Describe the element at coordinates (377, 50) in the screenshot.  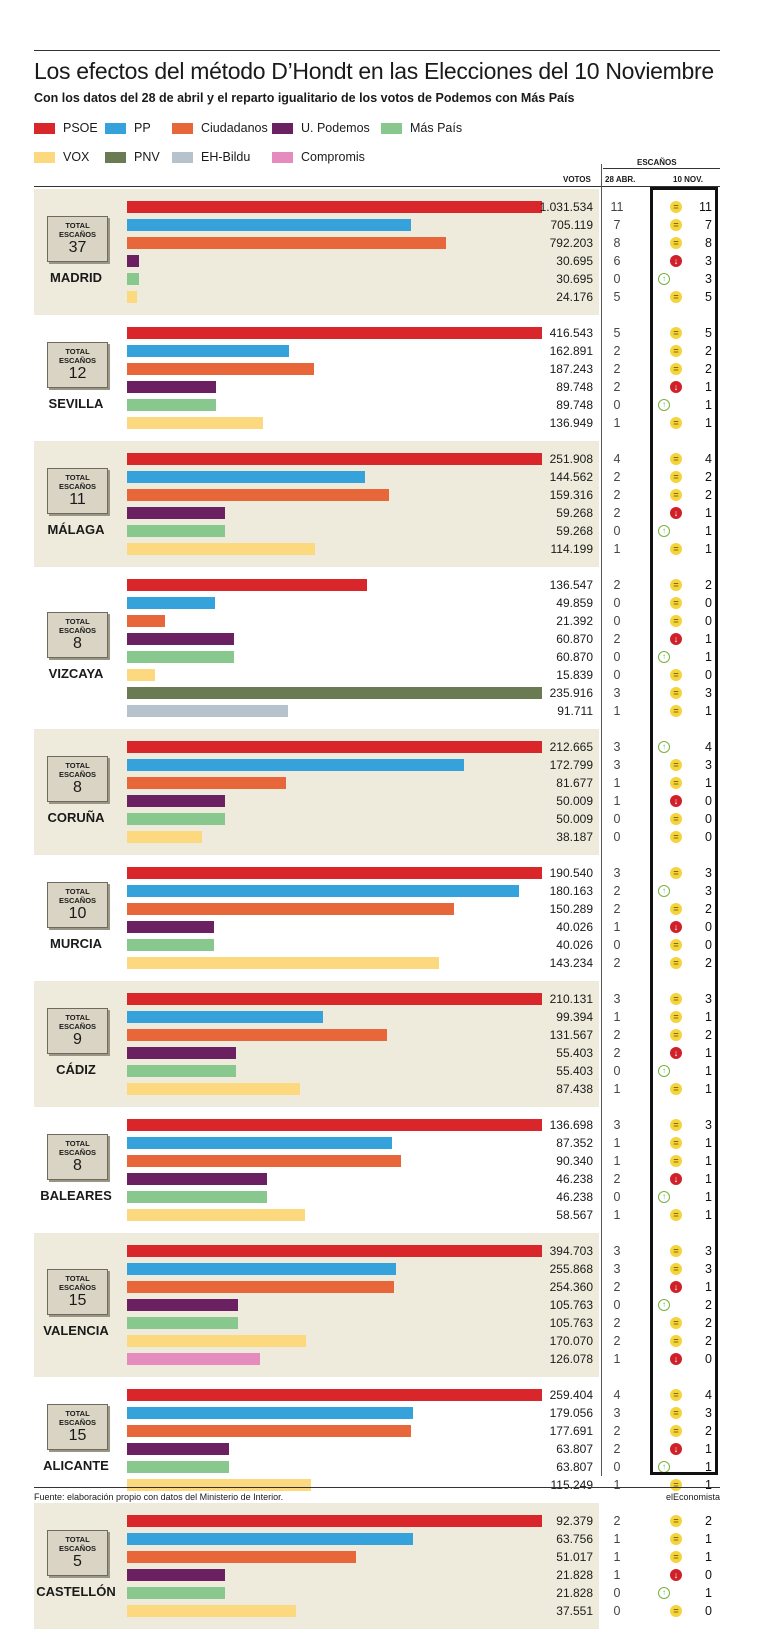
I see `top-rule` at that location.